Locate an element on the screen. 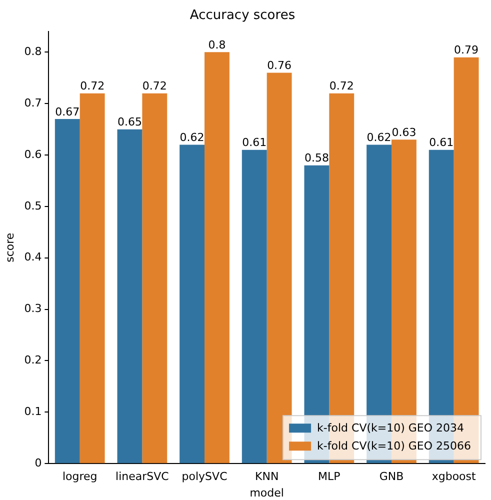 The width and height of the screenshot is (491, 500). legend-label: k-fold CV(k=10) GEO 25066 is located at coordinates (394, 445).